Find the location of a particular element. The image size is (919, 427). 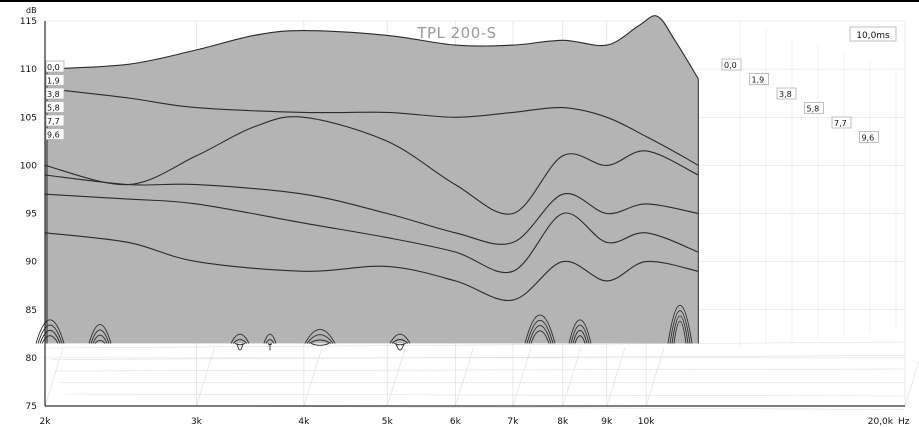

low-level-texture is located at coordinates (364, 328).